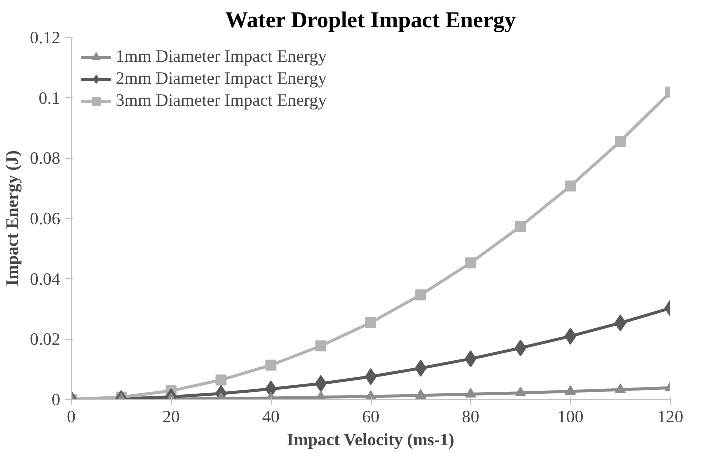 The width and height of the screenshot is (707, 459). I want to click on y-tick-label: 0, so click(56, 400).